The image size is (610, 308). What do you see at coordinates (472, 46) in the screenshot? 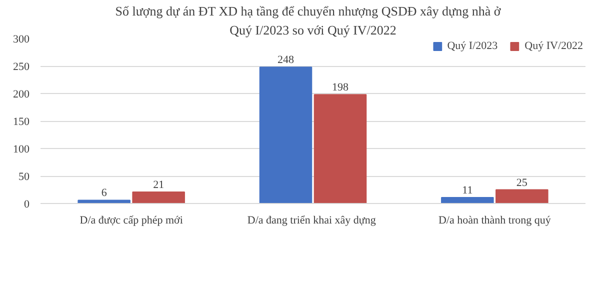
I see `legend-label: Quý I/2023` at bounding box center [472, 46].